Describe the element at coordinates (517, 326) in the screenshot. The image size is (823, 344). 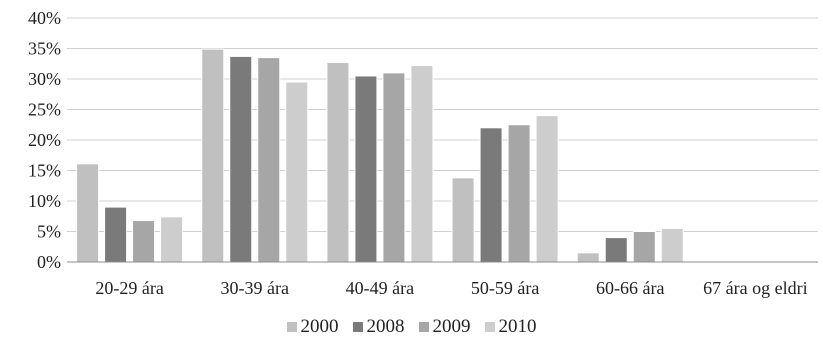
I see `legend-label: 2010` at that location.